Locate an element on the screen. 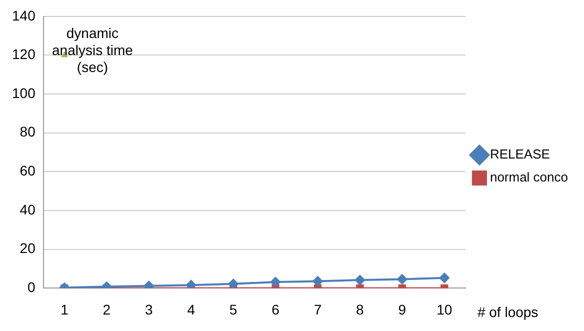 This screenshot has width=584, height=331. x-tick-label: 1 is located at coordinates (64, 309).